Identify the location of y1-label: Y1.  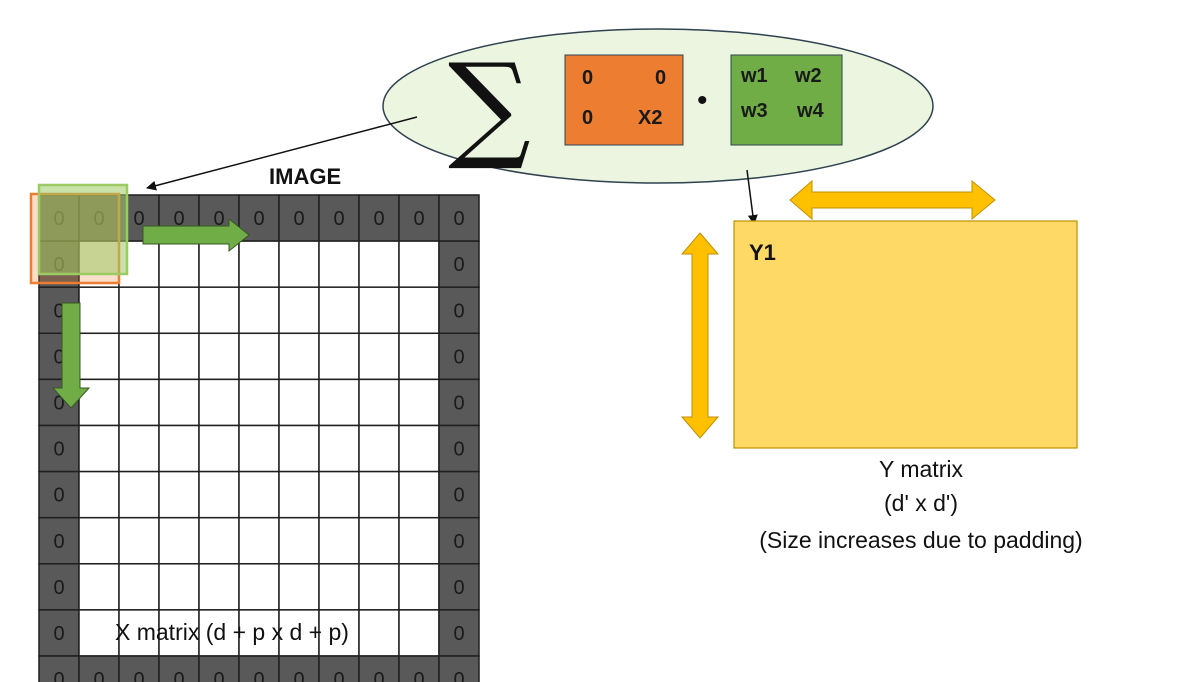
(762, 252).